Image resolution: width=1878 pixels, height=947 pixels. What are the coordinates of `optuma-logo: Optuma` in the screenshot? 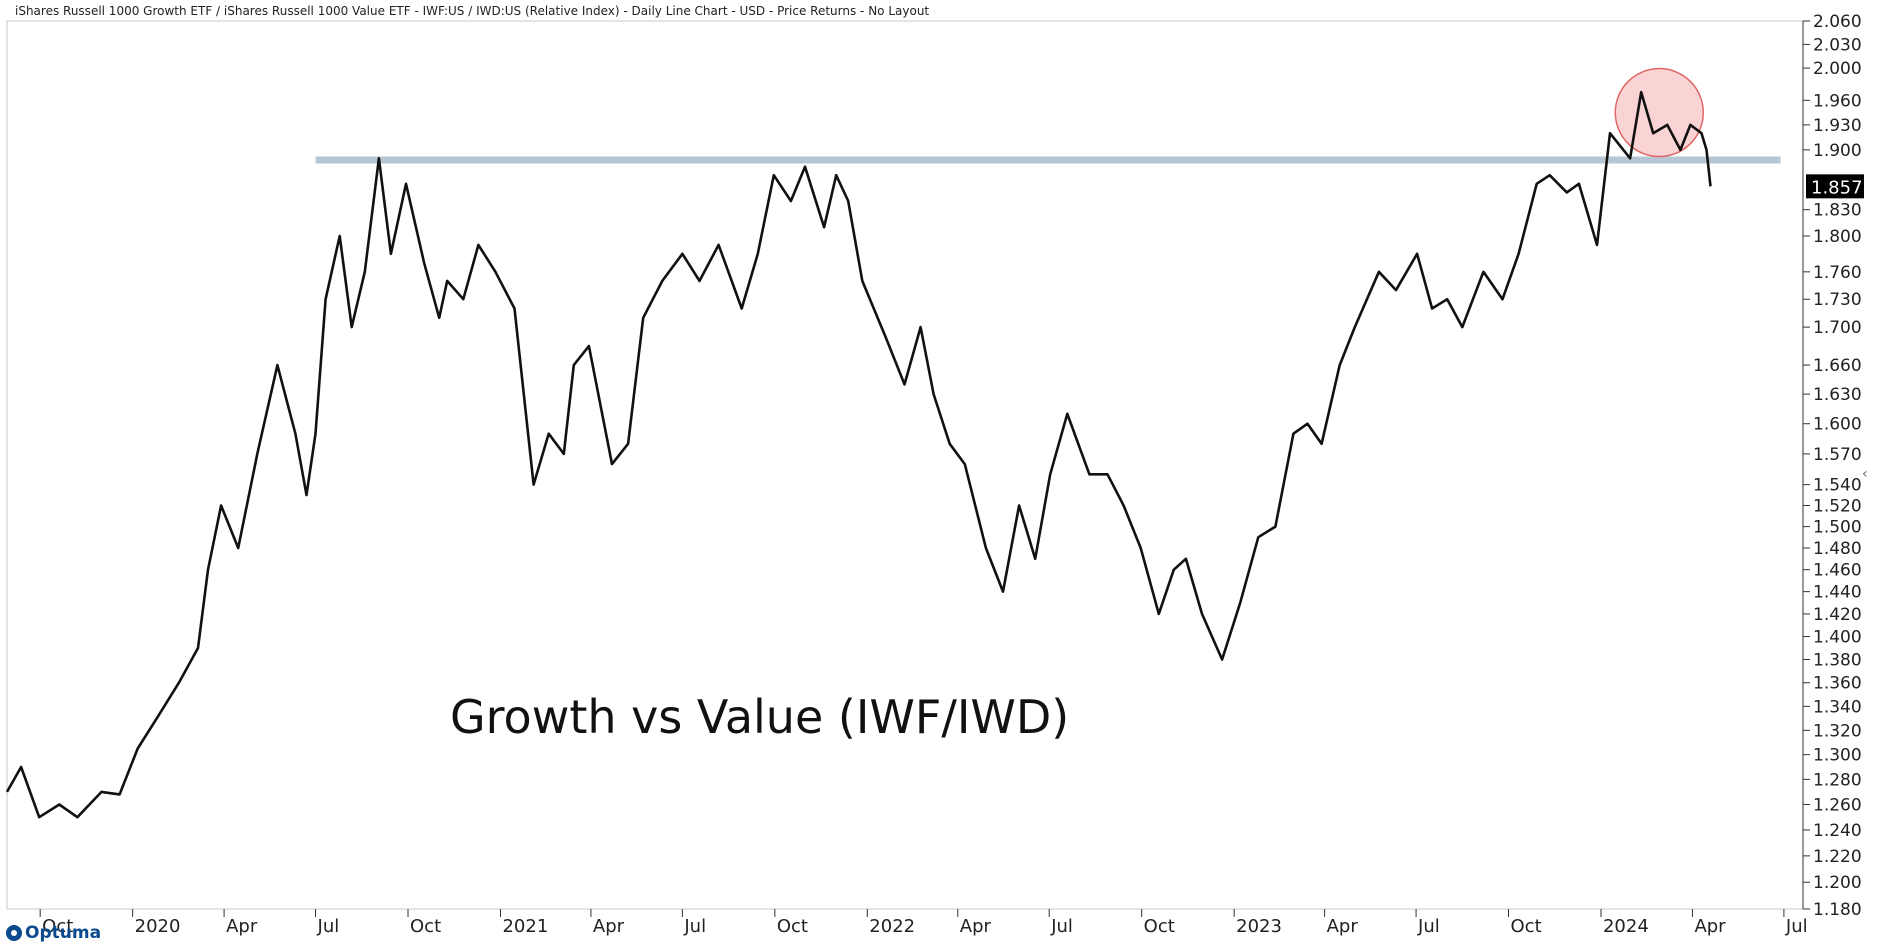 It's located at (53, 933).